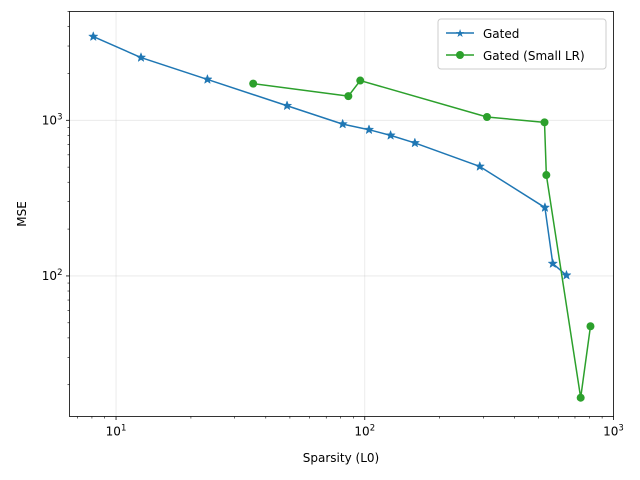 Image resolution: width=640 pixels, height=480 pixels. I want to click on legend-box, so click(522, 44).